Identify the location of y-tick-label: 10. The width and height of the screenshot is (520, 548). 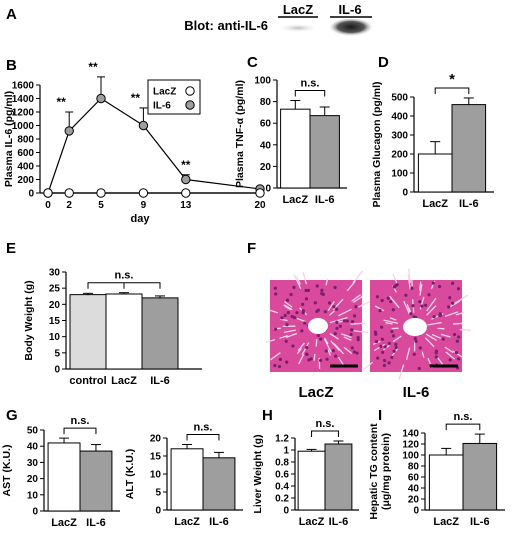
(33, 495).